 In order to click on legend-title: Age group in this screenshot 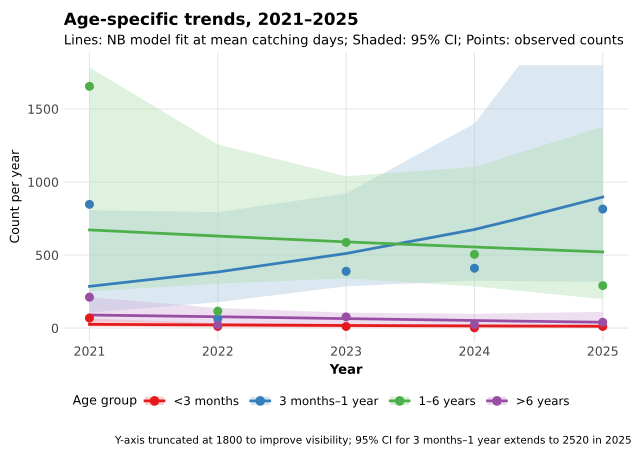, I will do `click(104, 401)`.